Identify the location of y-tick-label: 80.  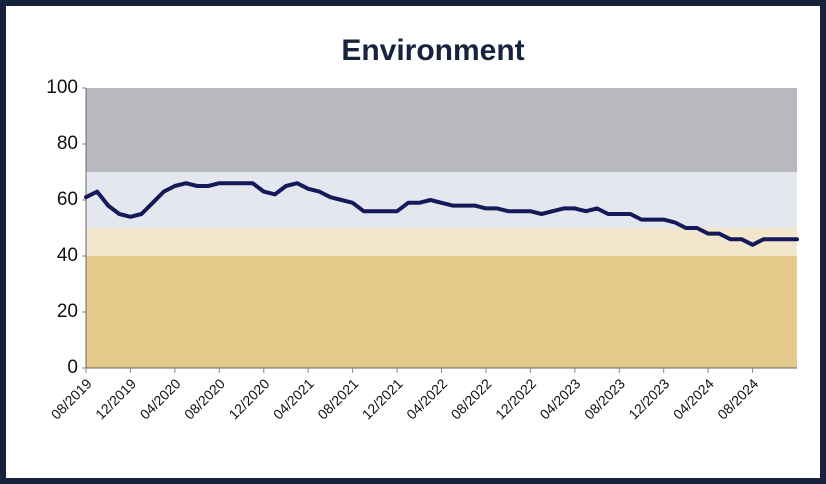
(67, 143).